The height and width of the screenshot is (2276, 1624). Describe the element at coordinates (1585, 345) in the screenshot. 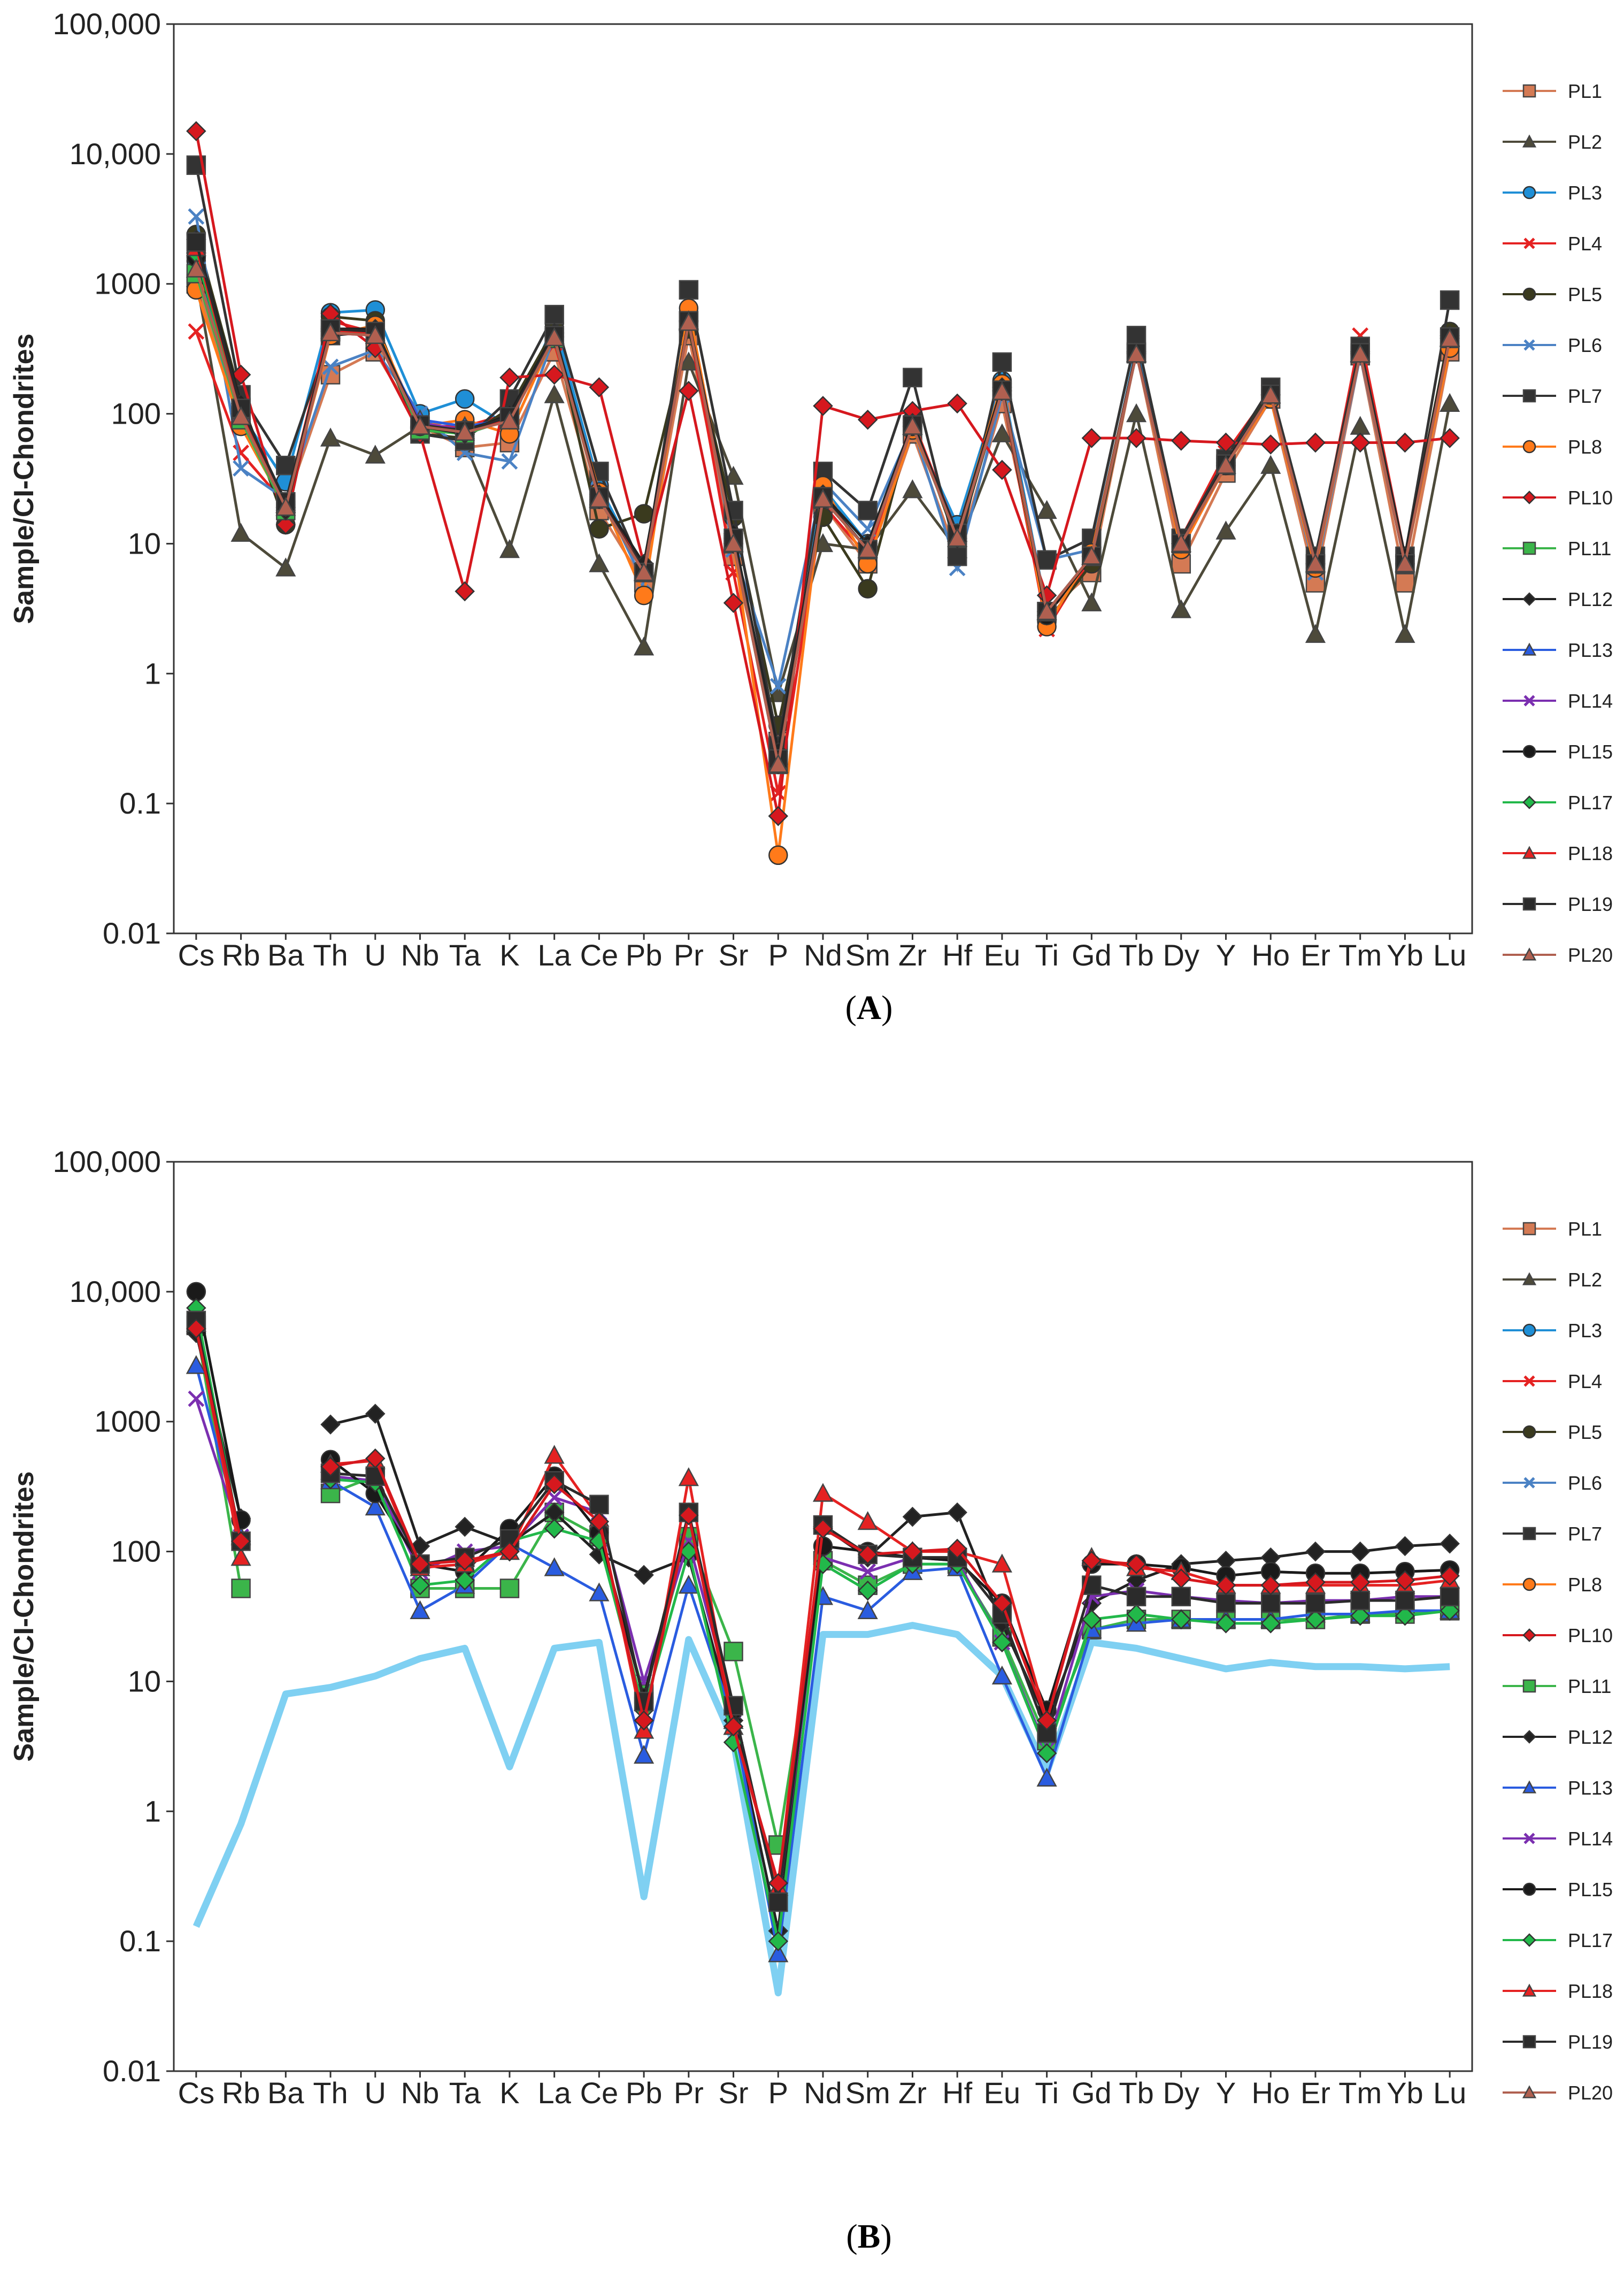

I see `legend-label: PL6` at that location.